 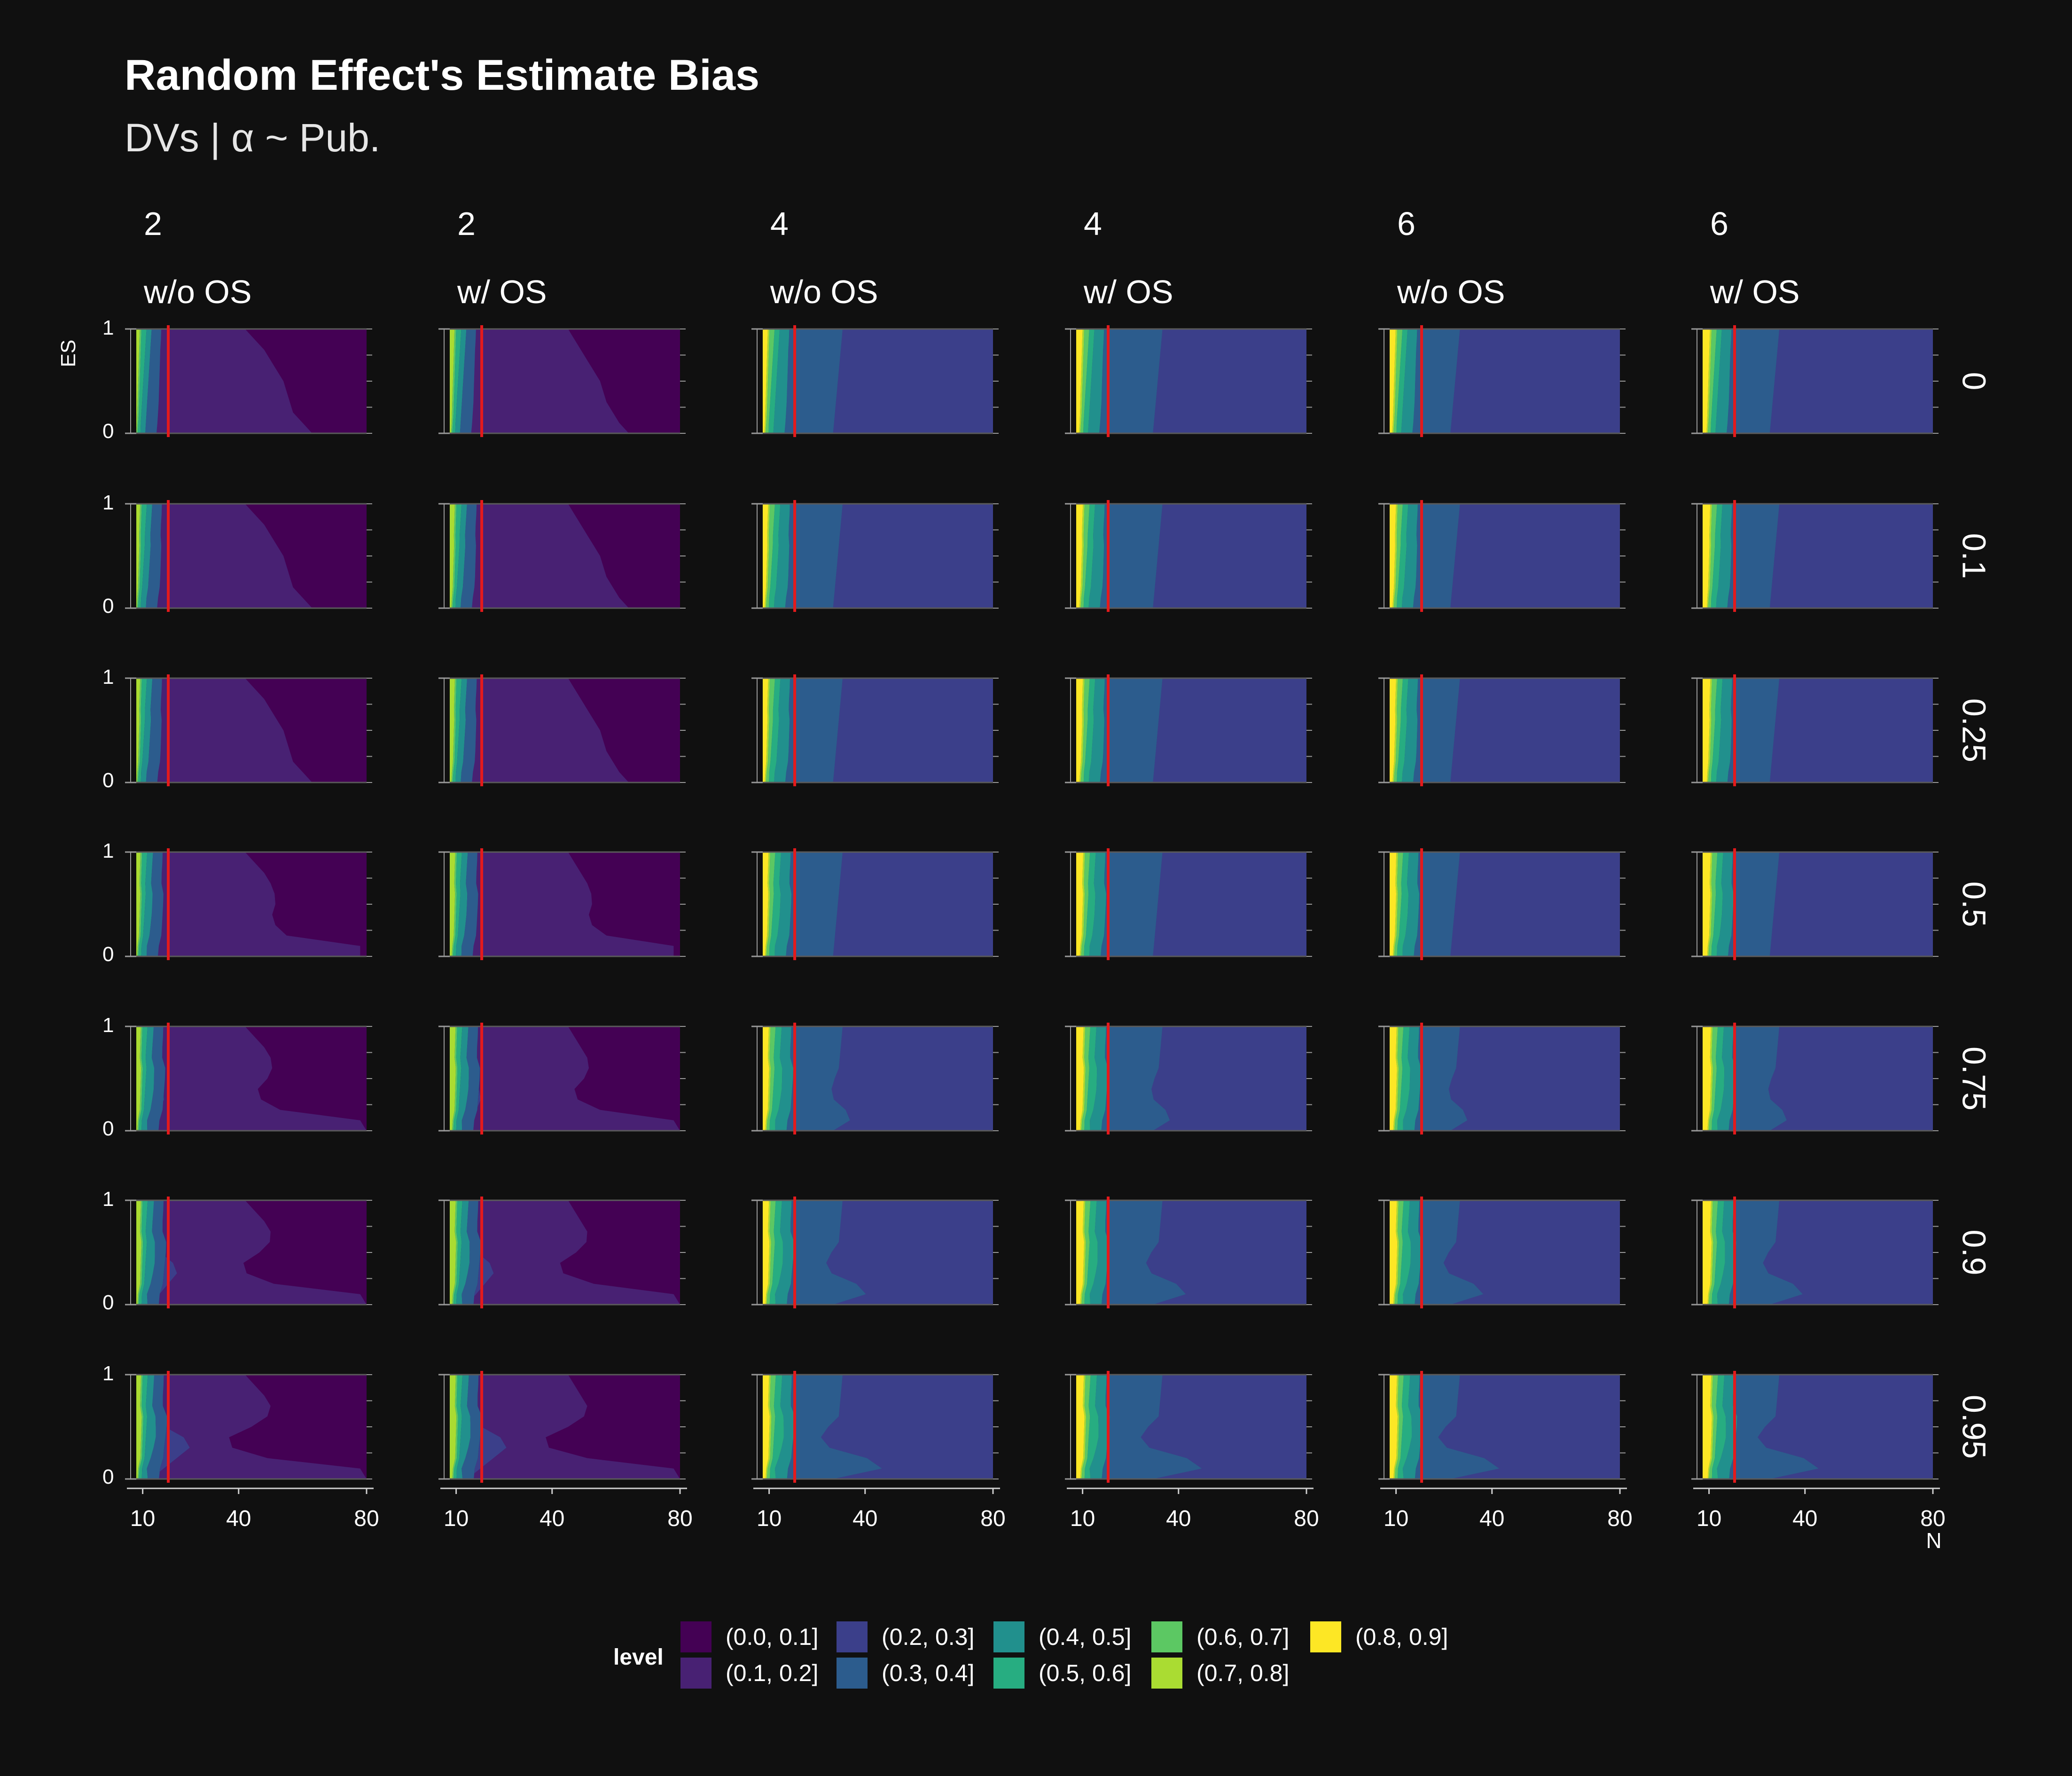 What do you see at coordinates (1406, 223) in the screenshot?
I see `col-facet-top: 6` at bounding box center [1406, 223].